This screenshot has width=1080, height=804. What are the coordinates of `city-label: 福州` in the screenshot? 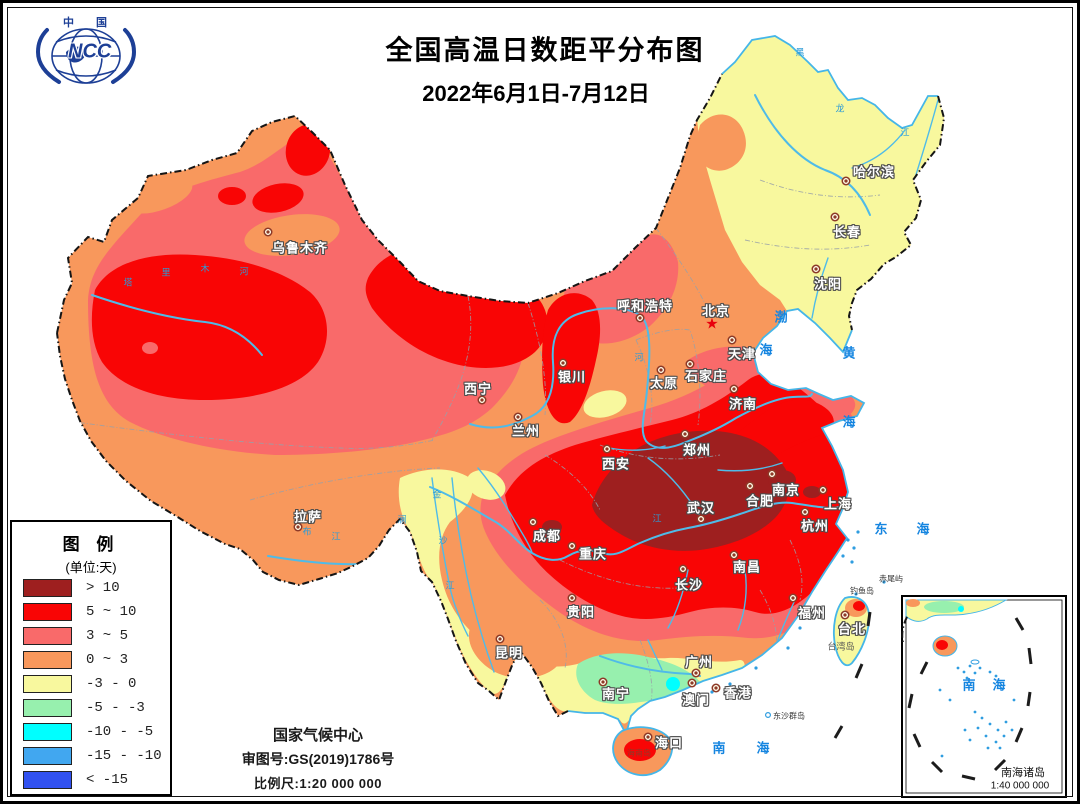 It's located at (812, 613).